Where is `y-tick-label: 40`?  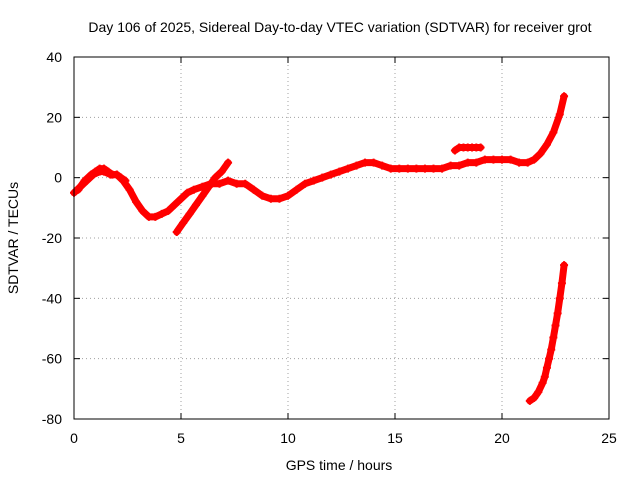
y-tick-label: 40 is located at coordinates (54, 57).